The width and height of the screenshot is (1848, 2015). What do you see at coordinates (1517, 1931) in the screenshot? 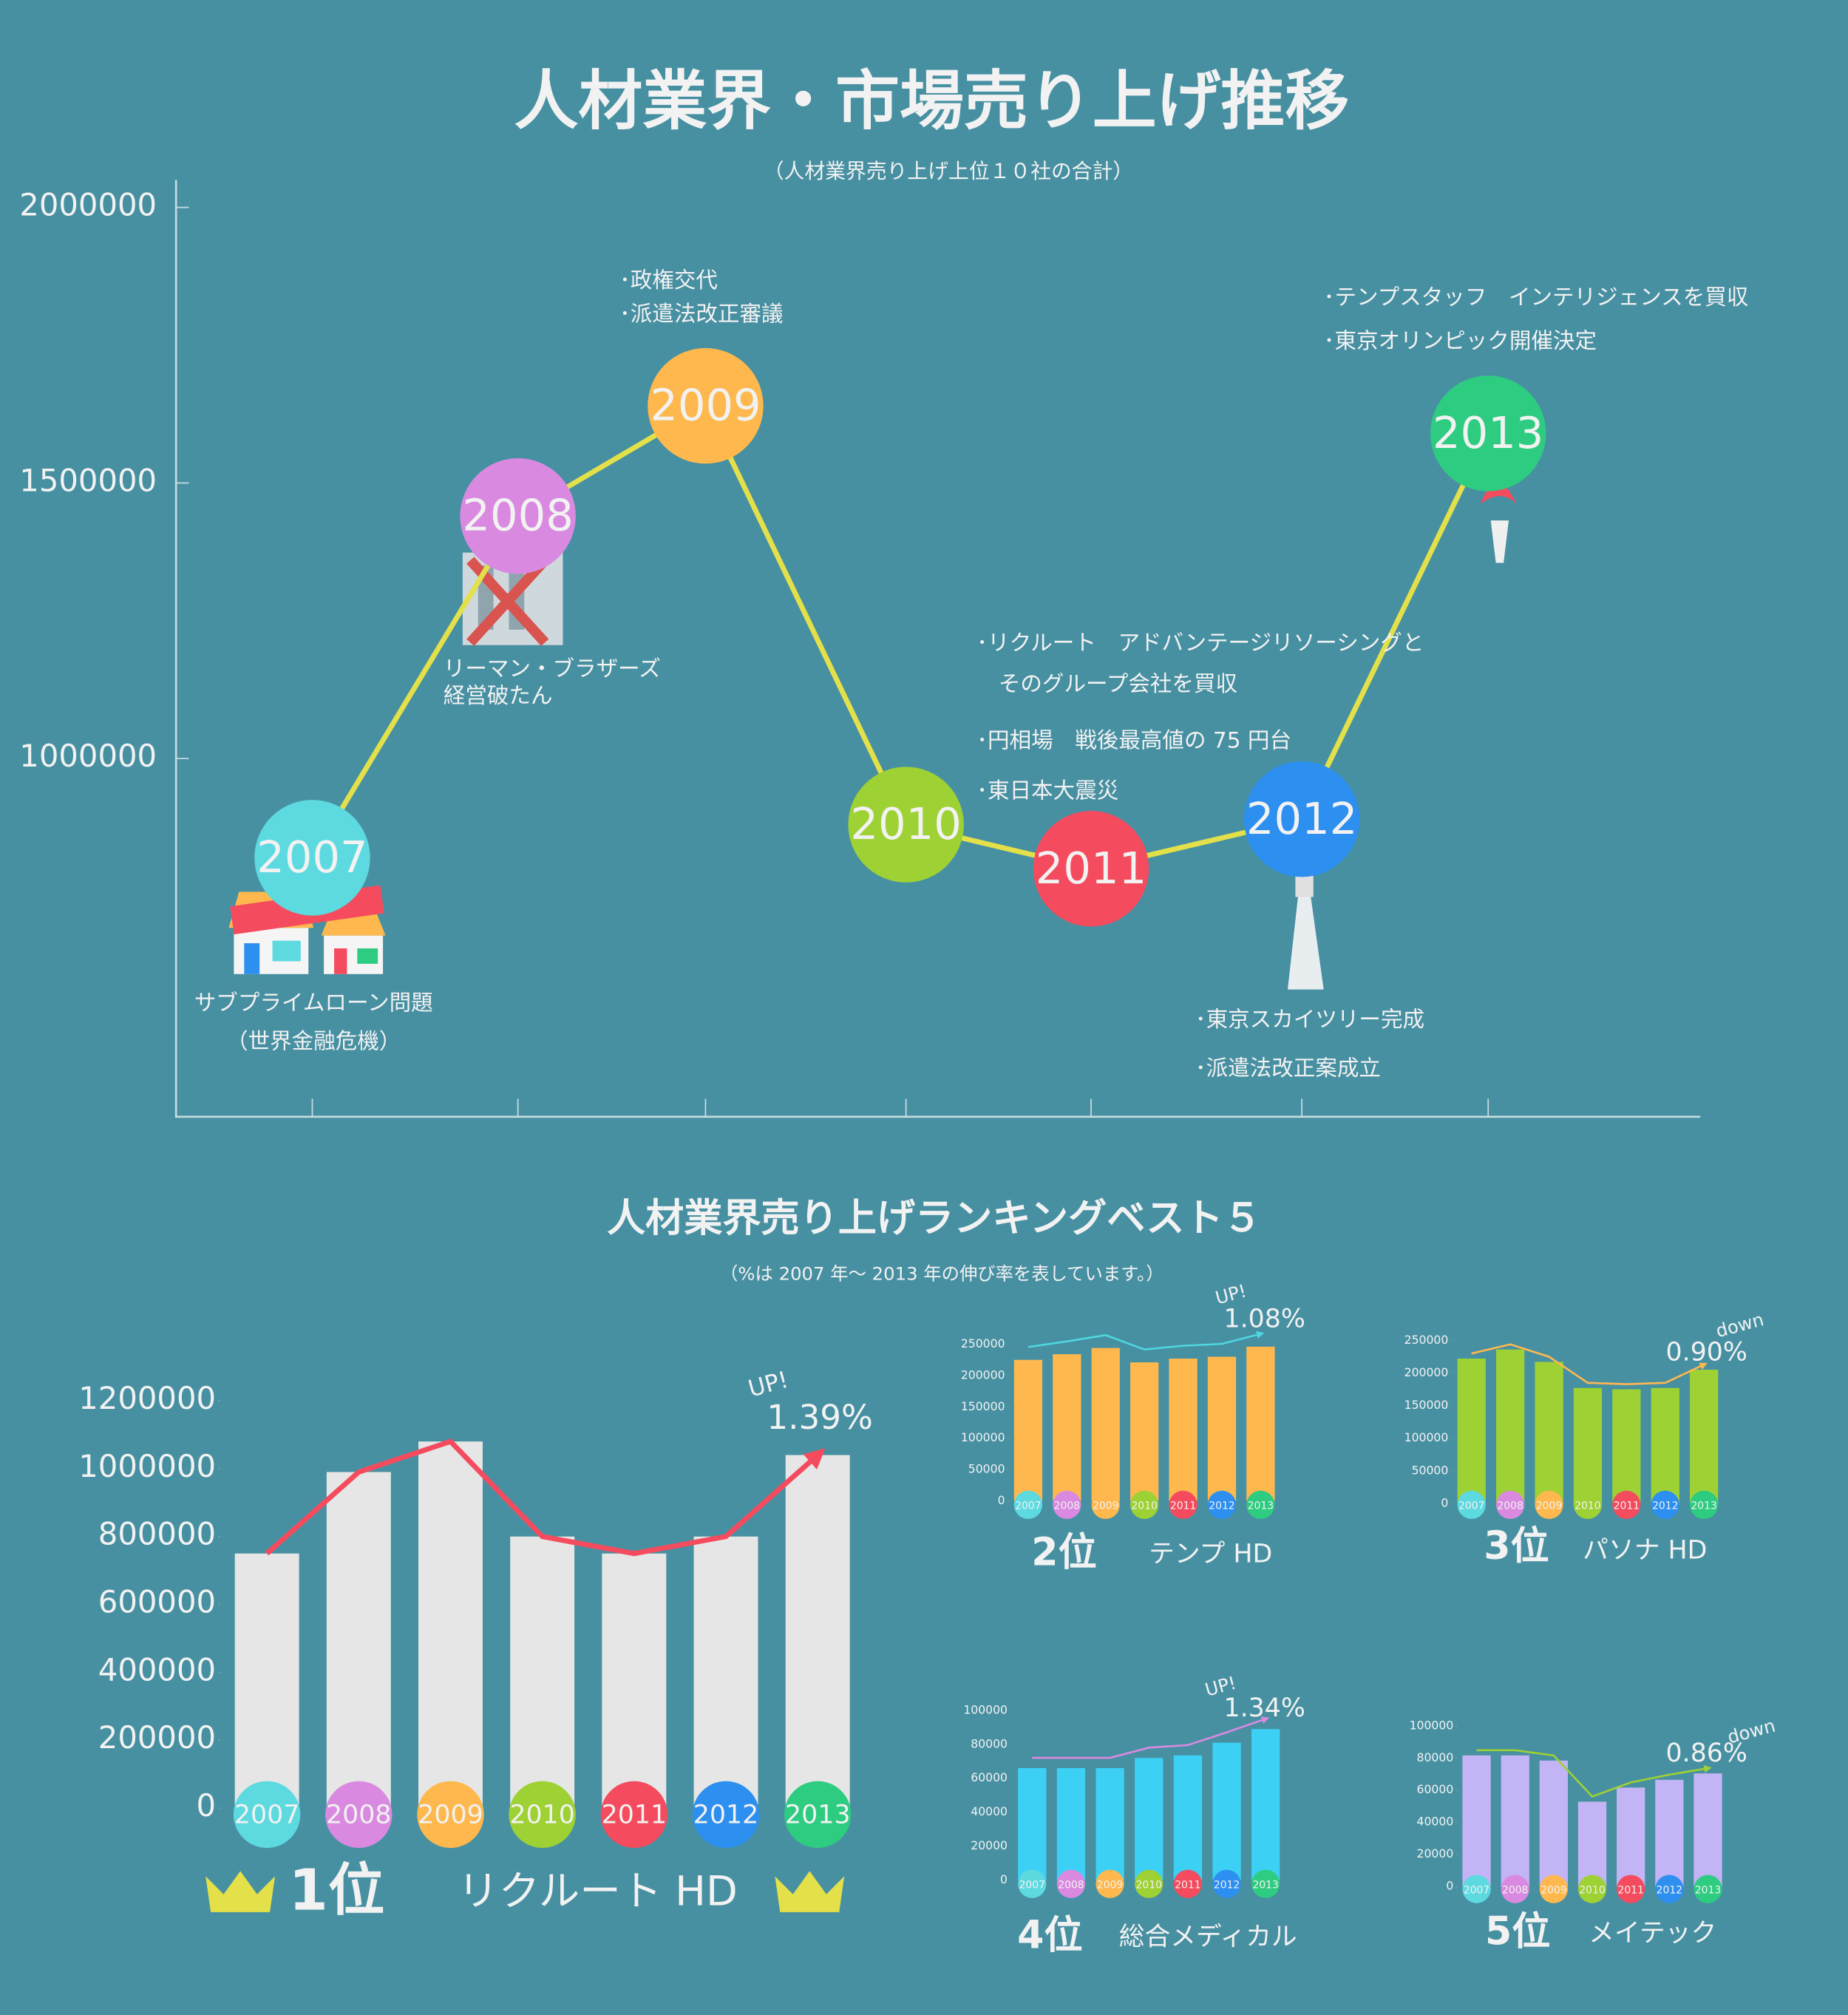
I see `rank-label: 5位` at bounding box center [1517, 1931].